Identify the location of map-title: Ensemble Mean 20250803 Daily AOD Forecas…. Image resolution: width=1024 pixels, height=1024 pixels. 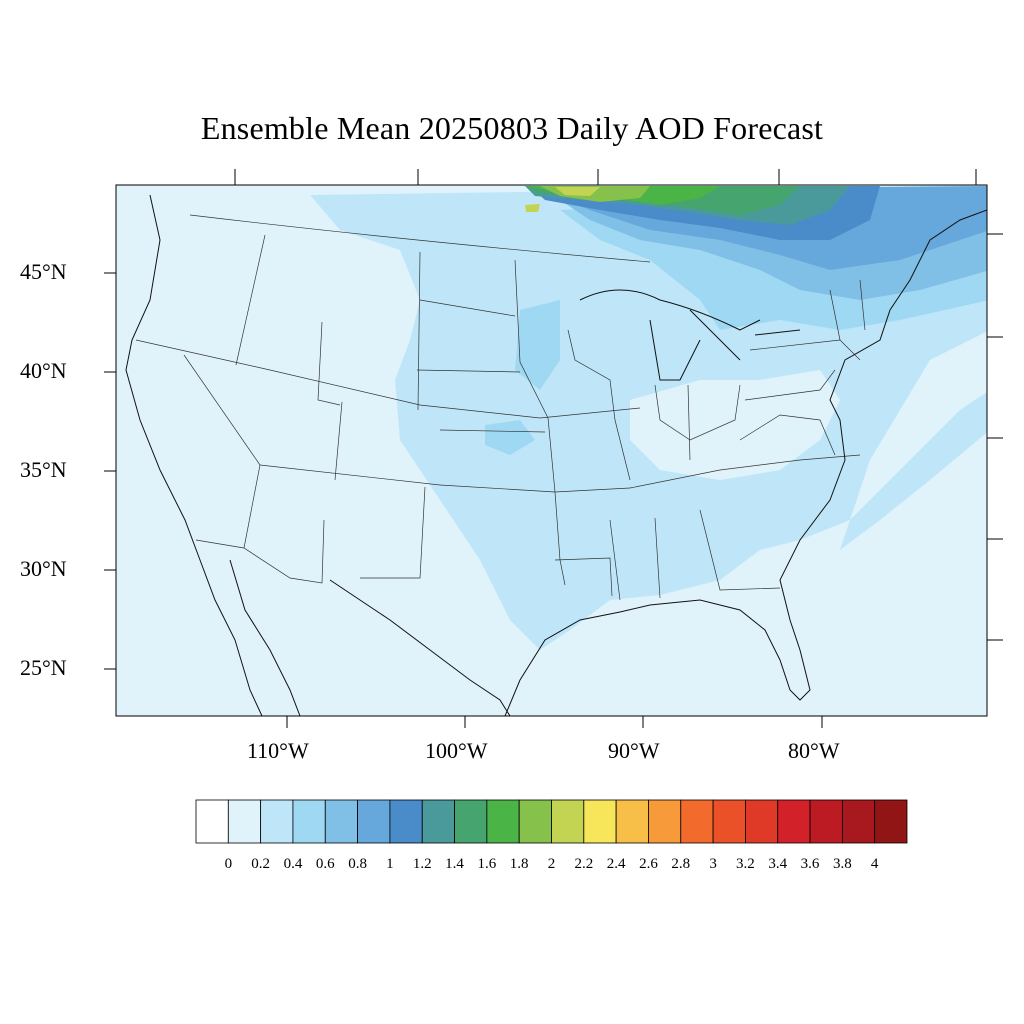
(512, 128).